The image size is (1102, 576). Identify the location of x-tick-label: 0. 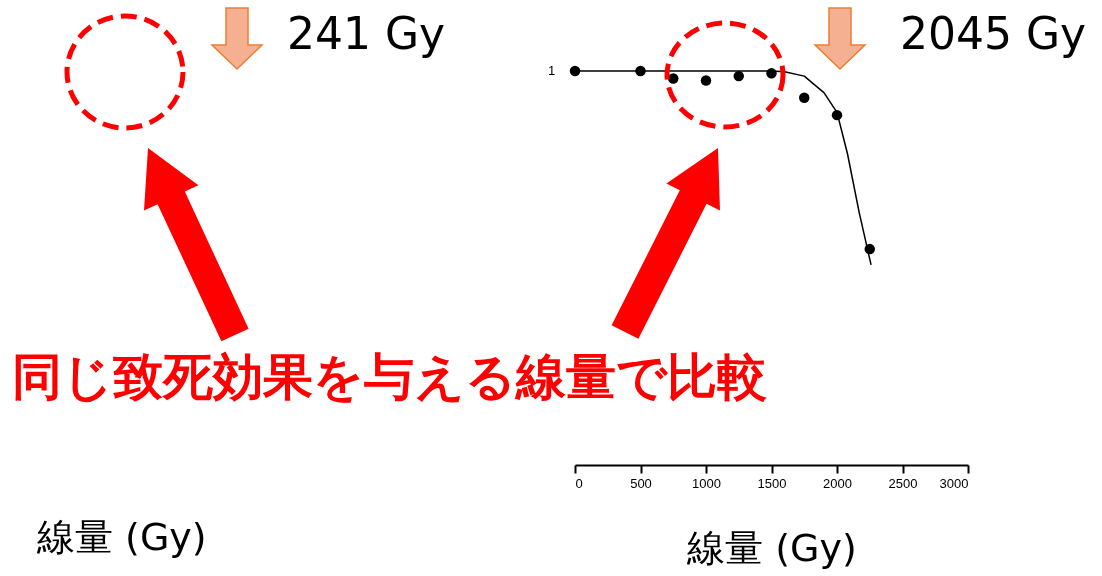
(579, 483).